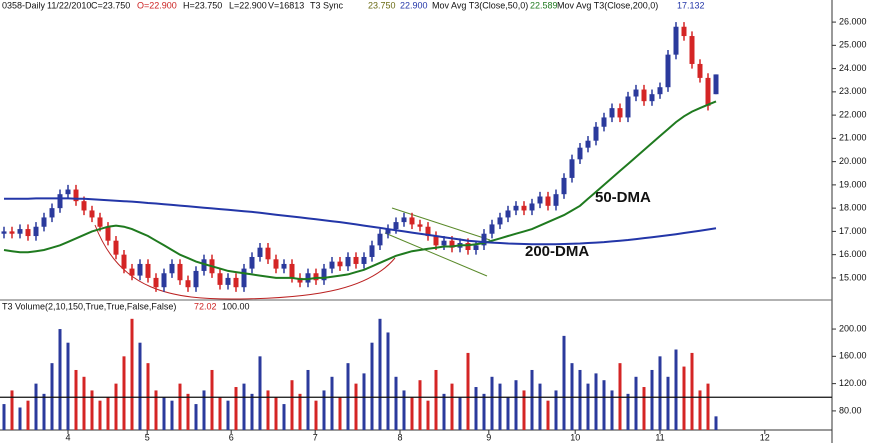 This screenshot has height=443, width=871. Describe the element at coordinates (480, 5) in the screenshot. I see `header-ma50: Mov Avg T3(Close,50,0)` at that location.